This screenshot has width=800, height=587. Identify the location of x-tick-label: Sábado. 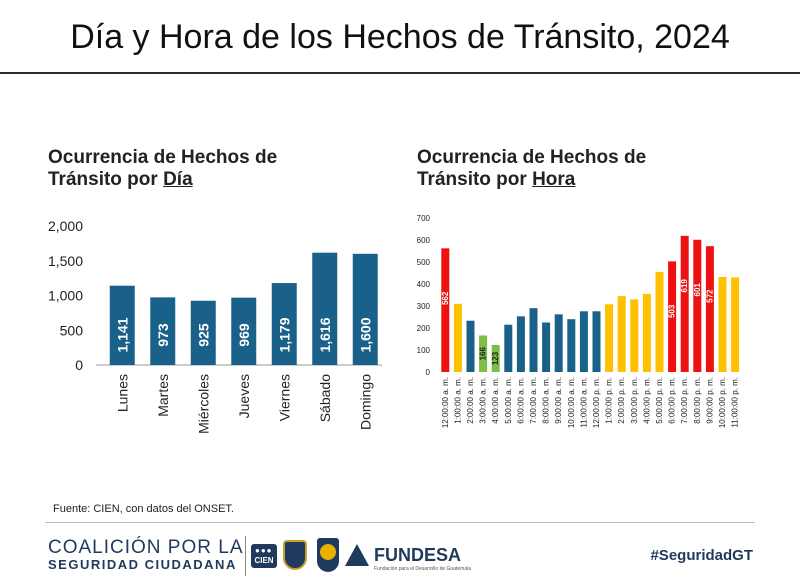
(325, 398).